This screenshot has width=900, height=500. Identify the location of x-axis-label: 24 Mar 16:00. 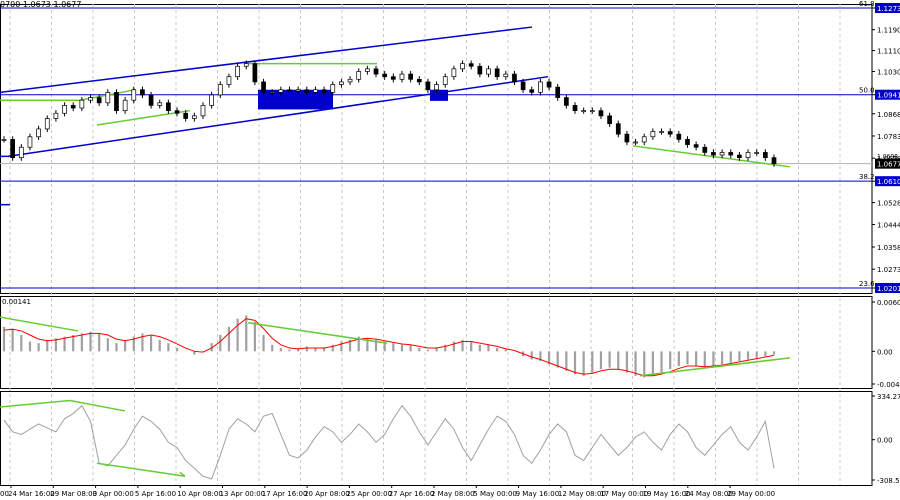
(31, 494).